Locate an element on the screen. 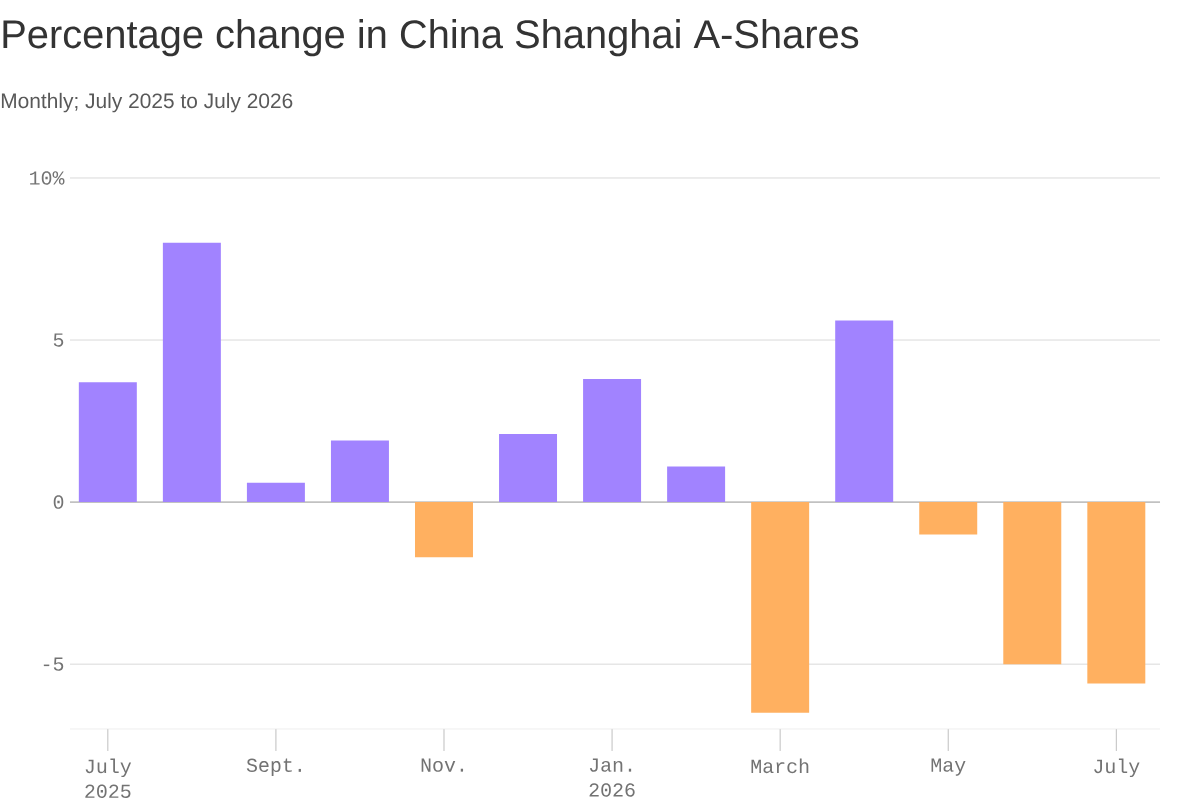 The width and height of the screenshot is (1200, 812). chart-title: Percentage change in China Shanghai A-Shares is located at coordinates (431, 38).